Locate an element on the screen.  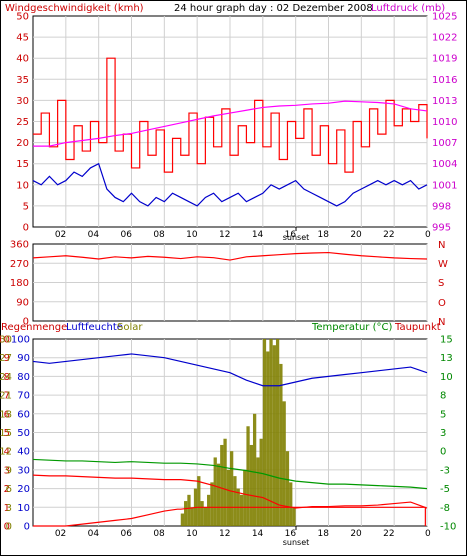
pressure-axis-tick: 995 is located at coordinates (441, 228).